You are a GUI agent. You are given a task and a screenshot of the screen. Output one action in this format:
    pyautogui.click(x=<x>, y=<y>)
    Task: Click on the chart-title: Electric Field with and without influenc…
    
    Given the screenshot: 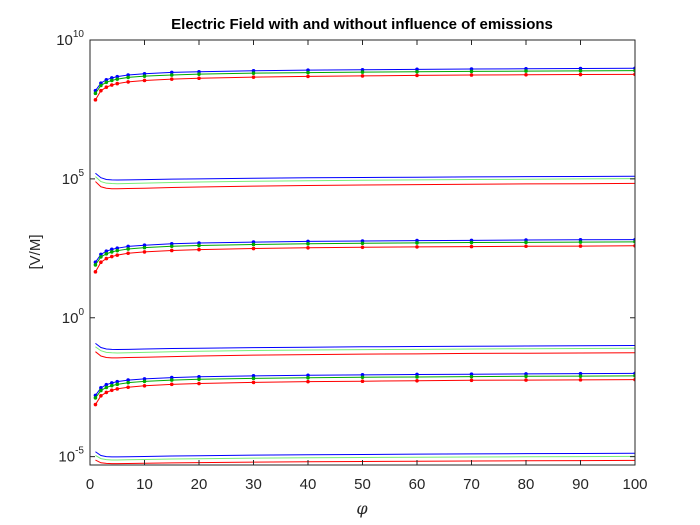 What is the action you would take?
    pyautogui.click(x=362, y=24)
    